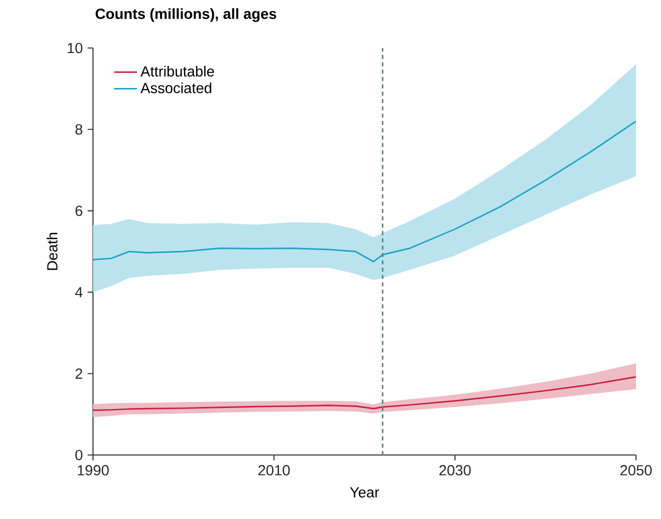 The height and width of the screenshot is (519, 661). What do you see at coordinates (364, 393) in the screenshot?
I see `line-series` at bounding box center [364, 393].